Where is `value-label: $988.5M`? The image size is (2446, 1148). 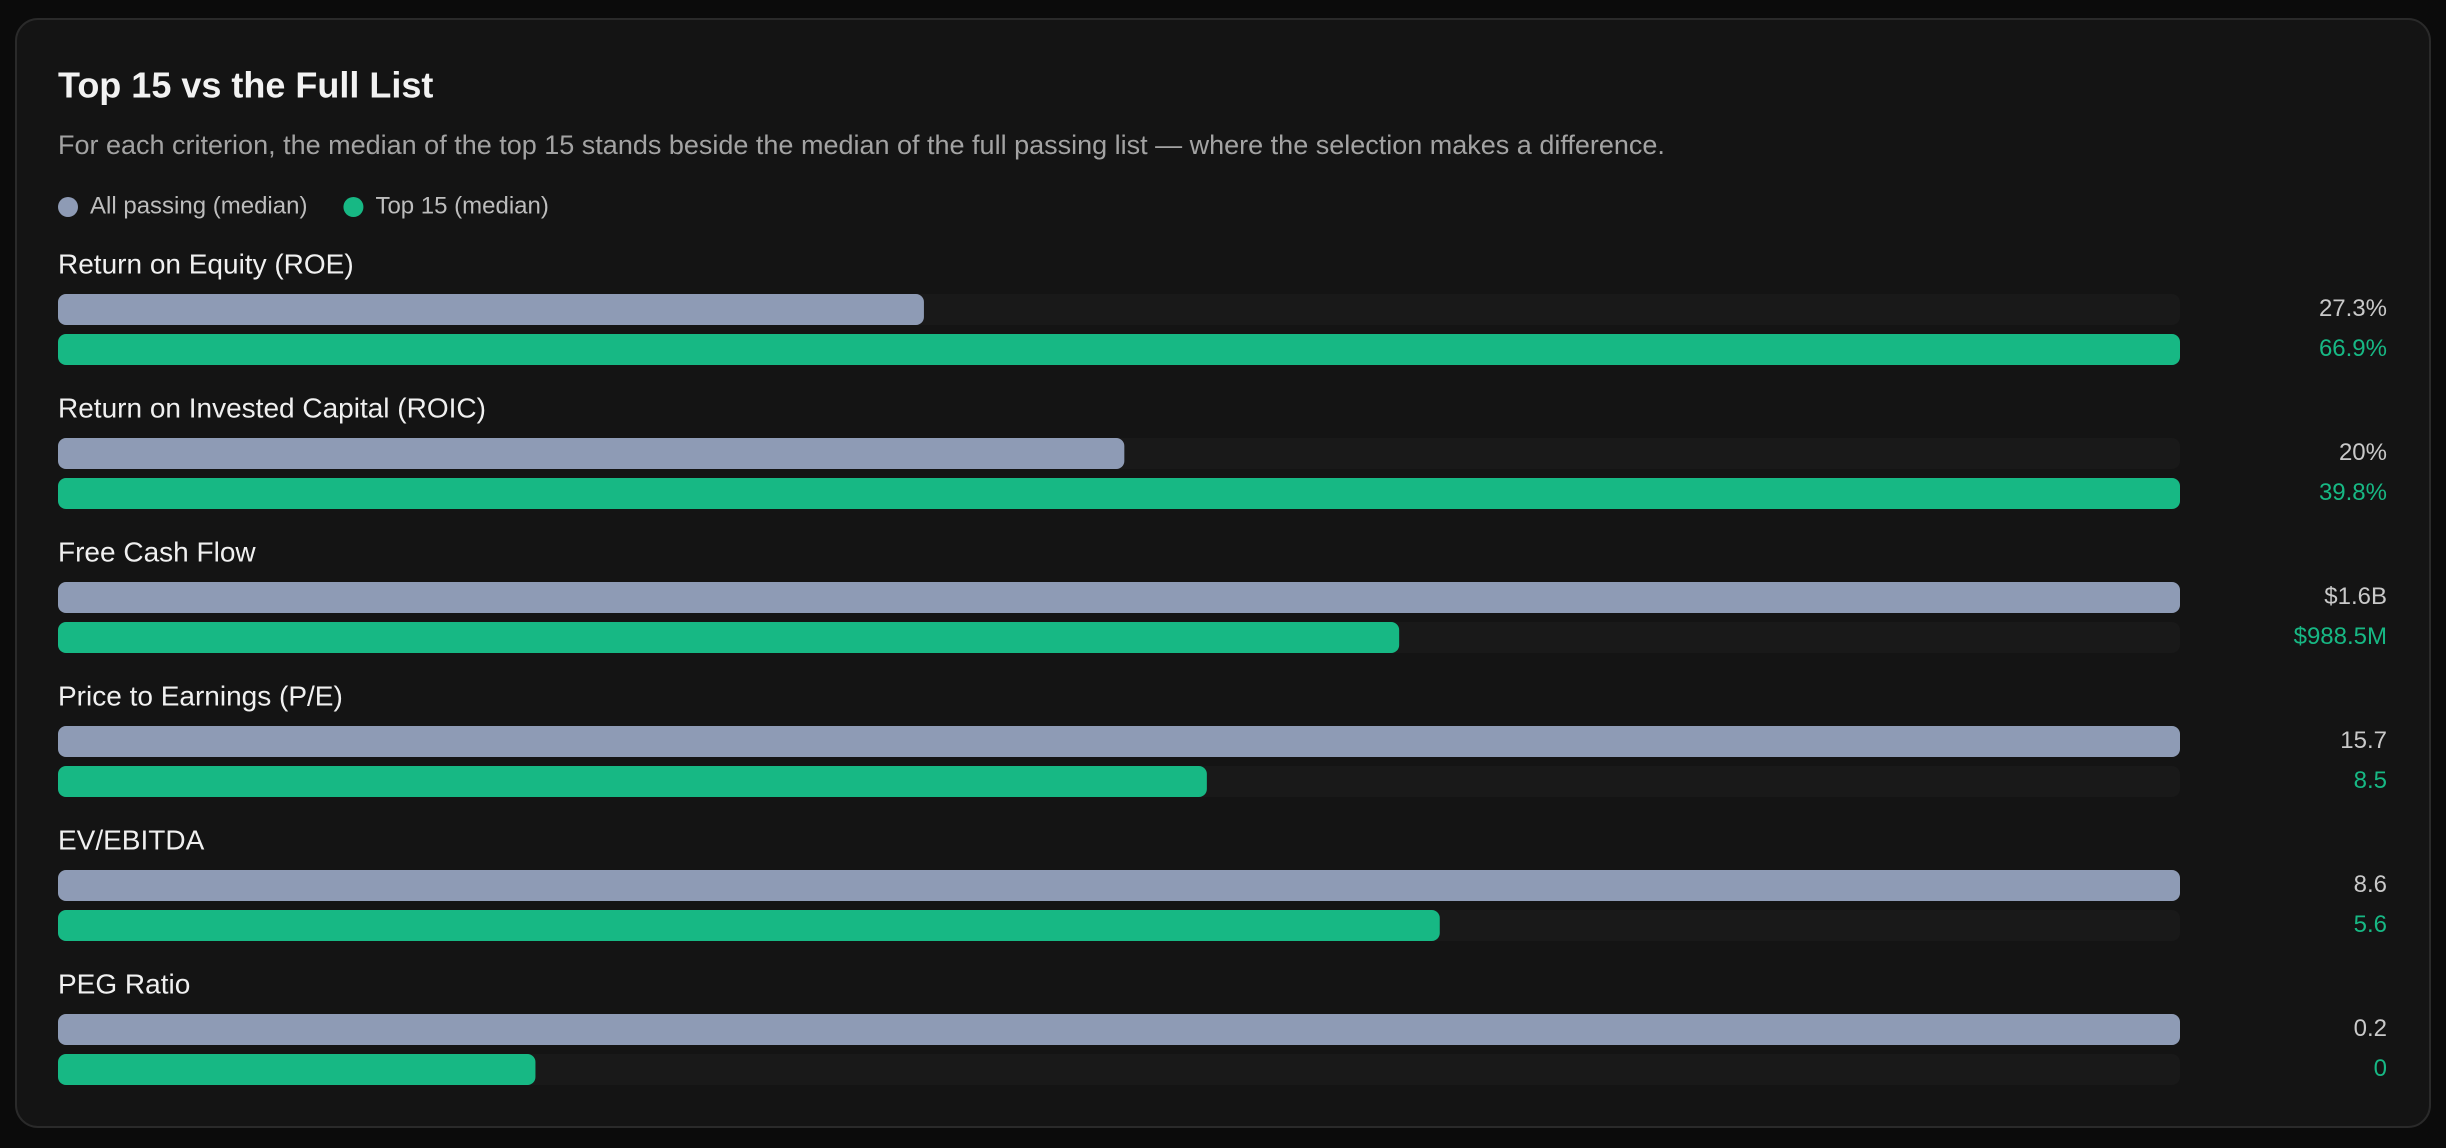
value-label: $988.5M is located at coordinates (2340, 636).